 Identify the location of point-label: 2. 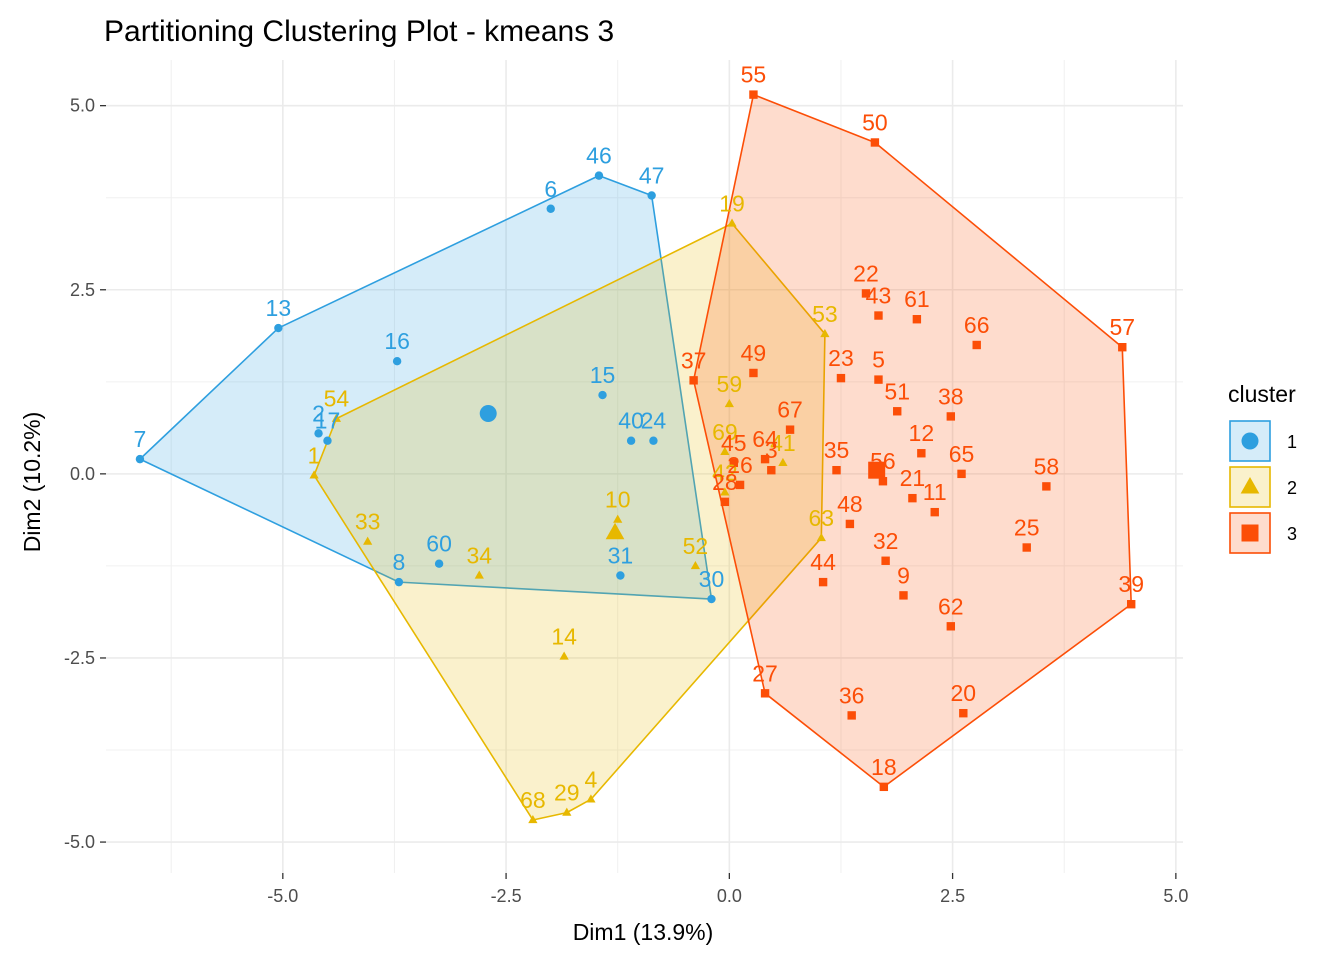
(318, 413).